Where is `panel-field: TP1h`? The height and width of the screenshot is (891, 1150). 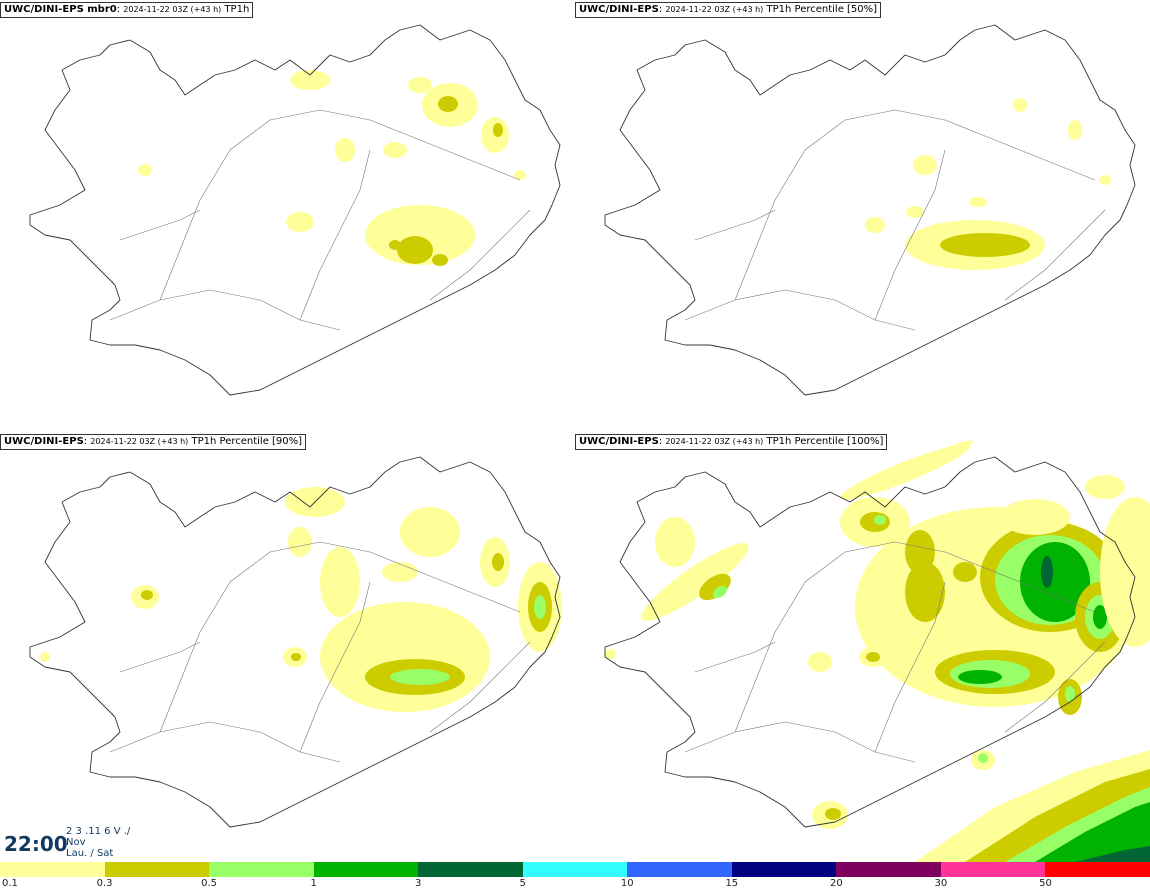
panel-field: TP1h is located at coordinates (237, 9).